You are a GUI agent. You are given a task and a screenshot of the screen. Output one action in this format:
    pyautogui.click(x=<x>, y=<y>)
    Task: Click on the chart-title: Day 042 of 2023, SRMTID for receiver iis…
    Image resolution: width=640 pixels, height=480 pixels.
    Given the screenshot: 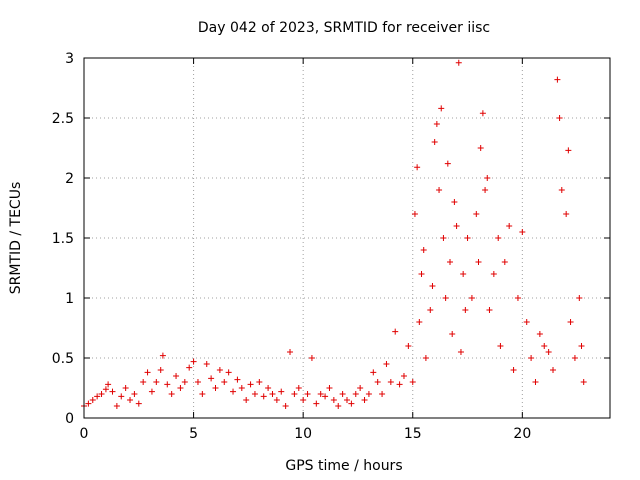 What is the action you would take?
    pyautogui.click(x=344, y=28)
    